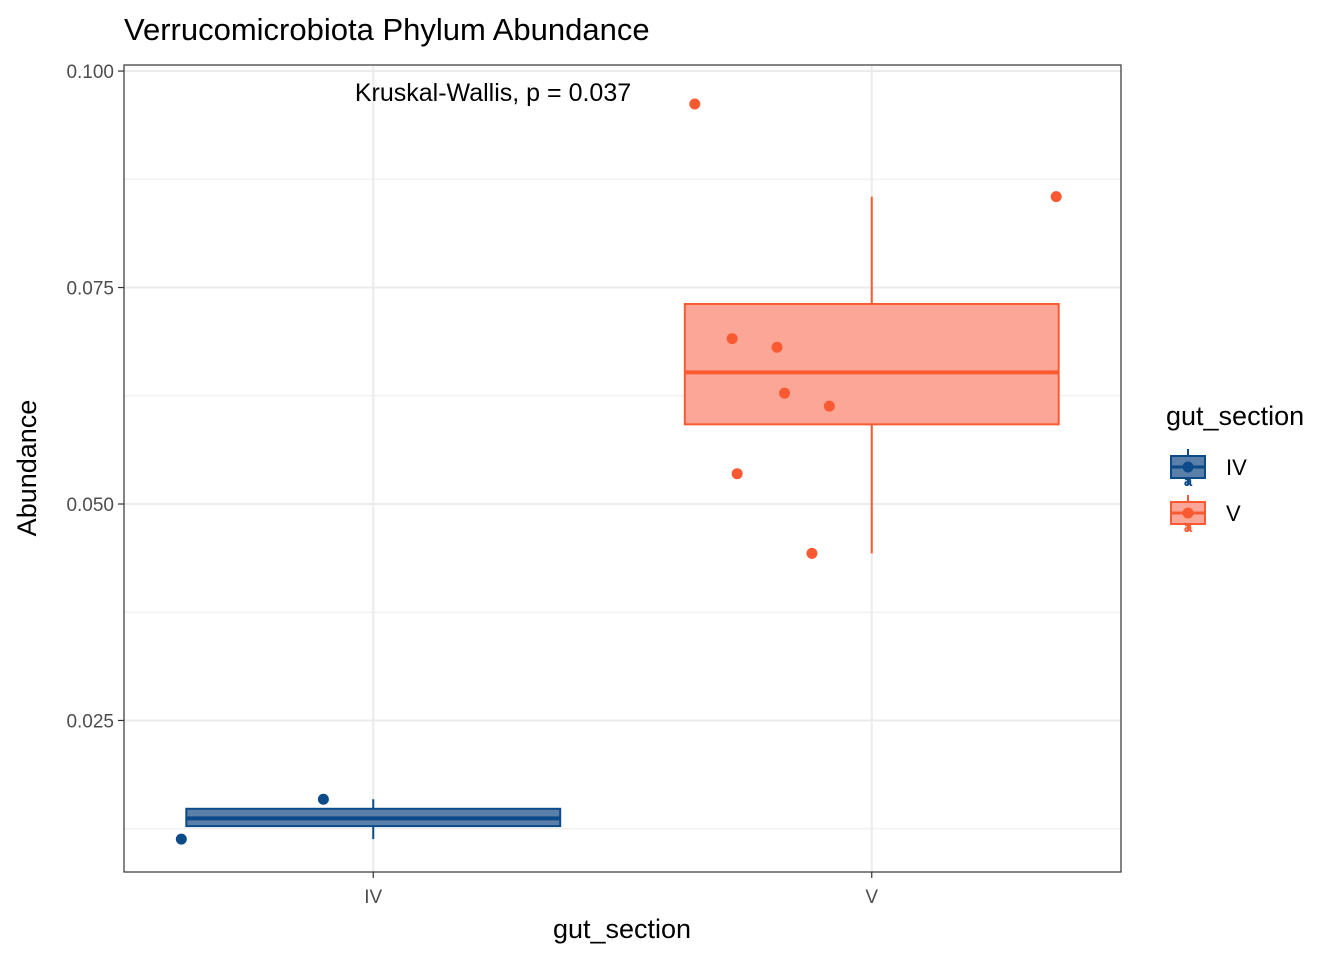  What do you see at coordinates (95, 397) in the screenshot?
I see `y-axis: 0.025 0.050 0.075 0.100` at bounding box center [95, 397].